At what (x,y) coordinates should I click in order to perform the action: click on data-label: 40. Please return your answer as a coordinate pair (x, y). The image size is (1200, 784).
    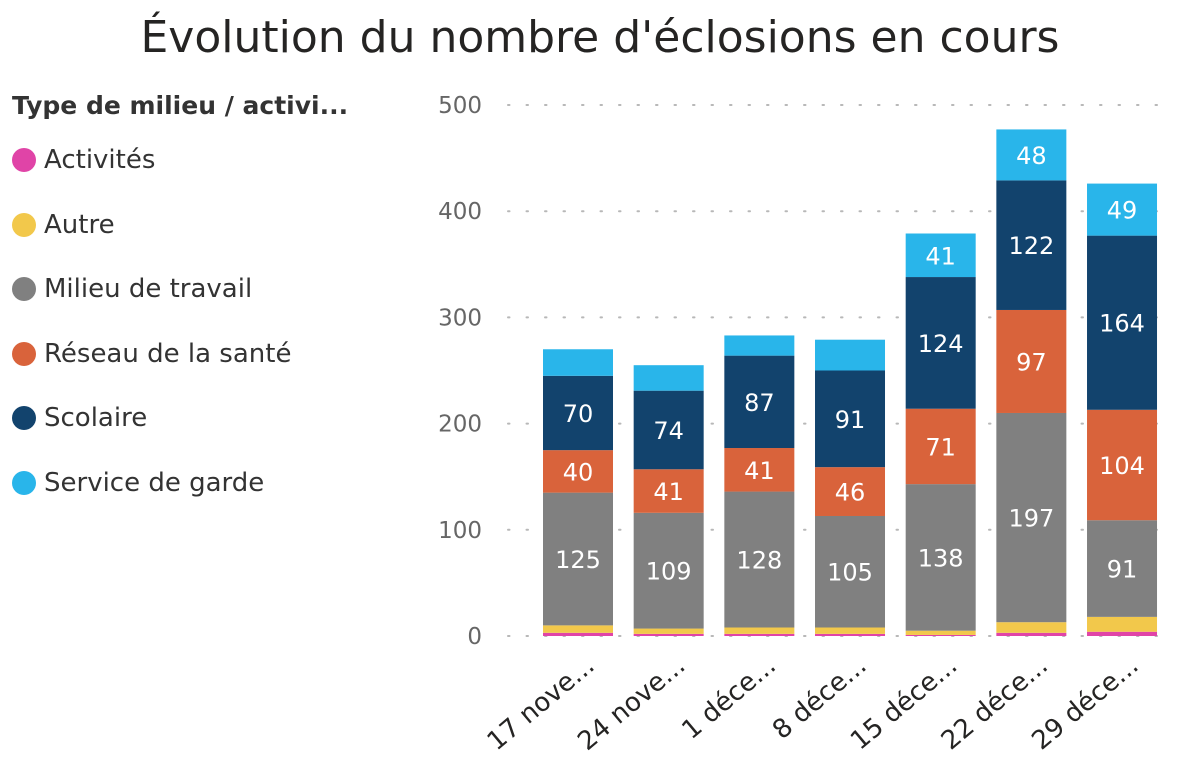
    Looking at the image, I should click on (578, 472).